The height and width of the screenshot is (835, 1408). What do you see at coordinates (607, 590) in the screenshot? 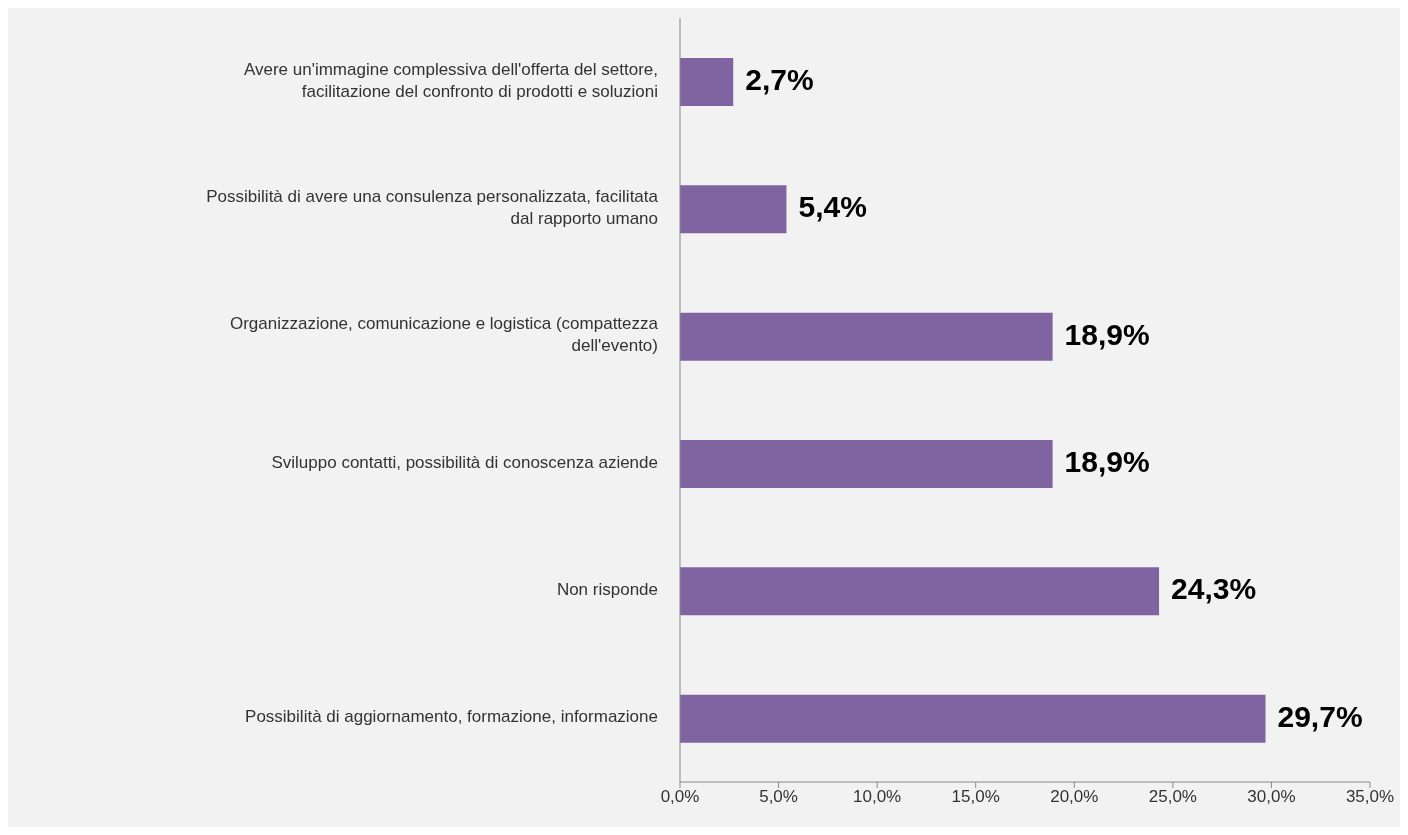
I see `y-tick-label: Non risponde` at bounding box center [607, 590].